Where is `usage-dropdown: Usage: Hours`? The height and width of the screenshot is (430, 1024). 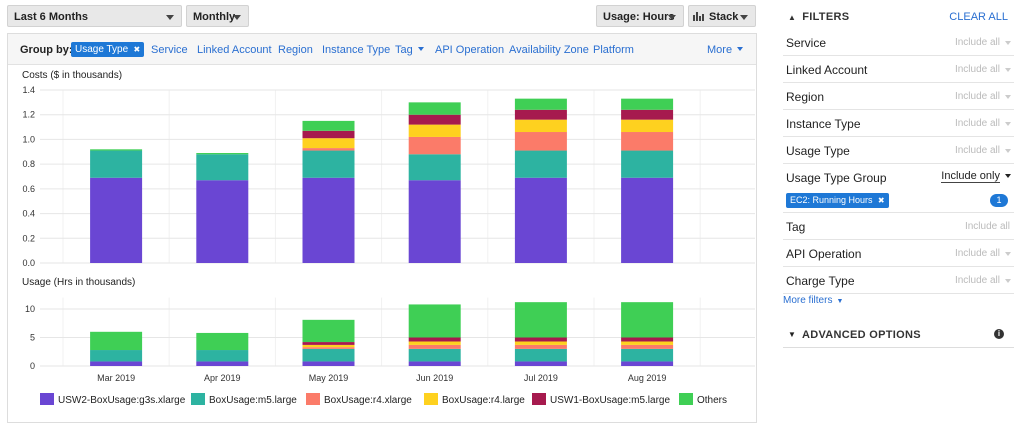 usage-dropdown: Usage: Hours is located at coordinates (640, 16).